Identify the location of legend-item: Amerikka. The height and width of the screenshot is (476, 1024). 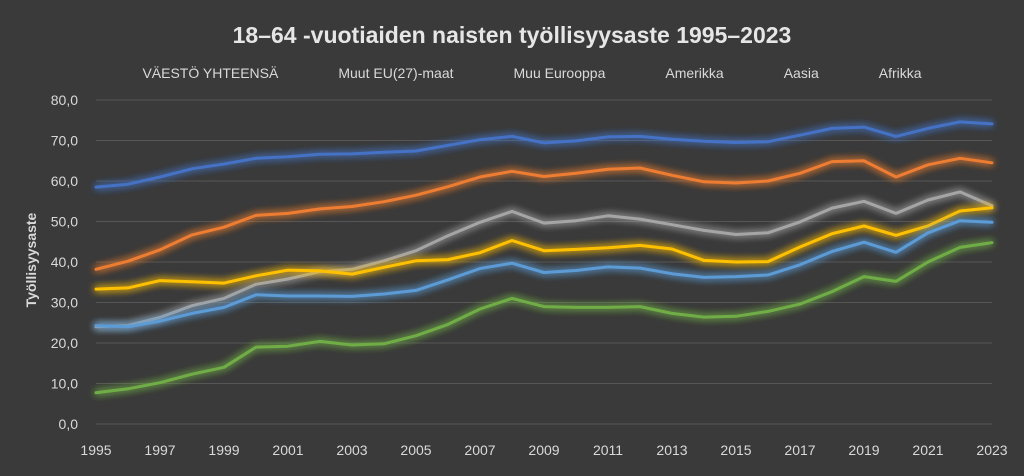
(674, 73).